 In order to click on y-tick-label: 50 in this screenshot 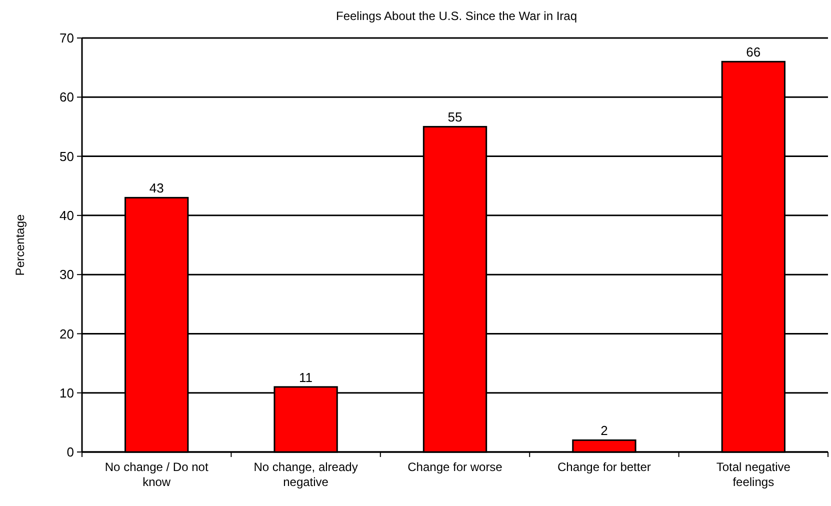, I will do `click(67, 156)`.